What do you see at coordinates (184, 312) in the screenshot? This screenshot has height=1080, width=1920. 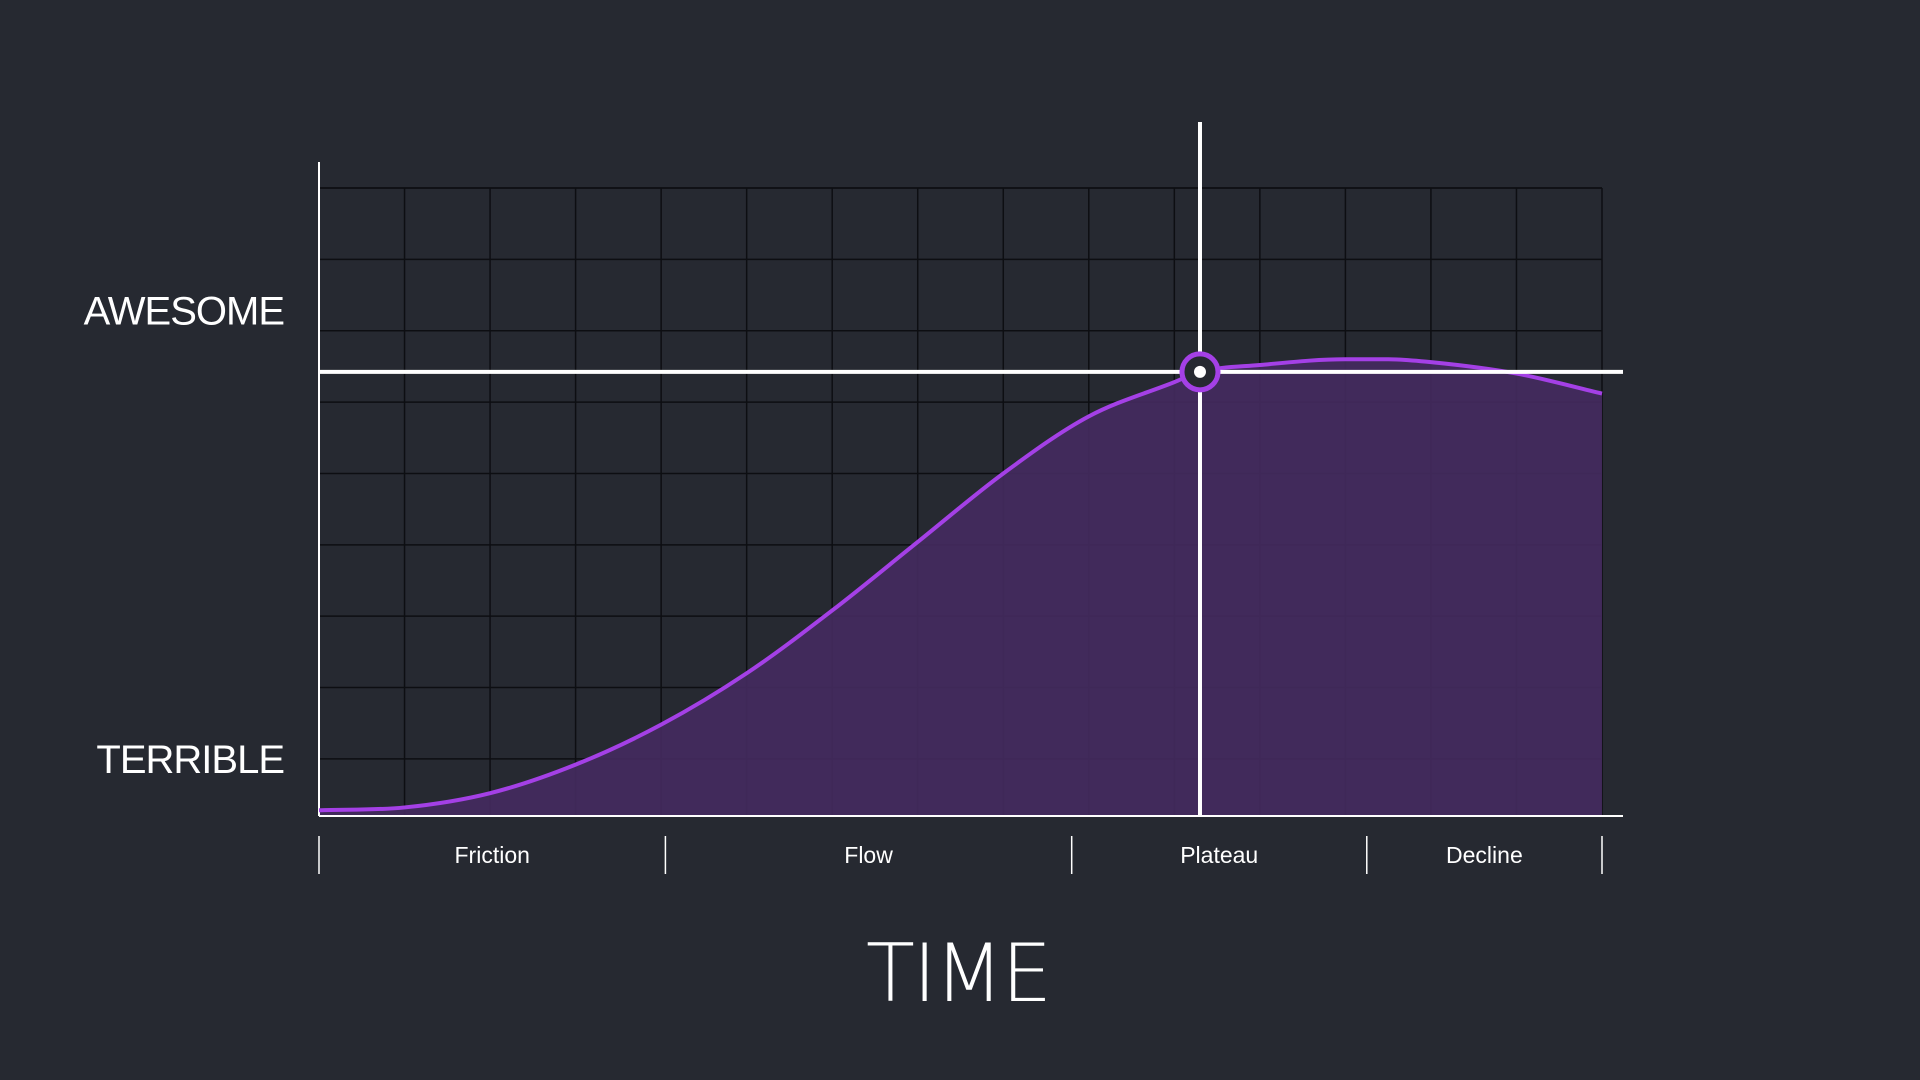 I see `y-label-awesome: AWESOME` at bounding box center [184, 312].